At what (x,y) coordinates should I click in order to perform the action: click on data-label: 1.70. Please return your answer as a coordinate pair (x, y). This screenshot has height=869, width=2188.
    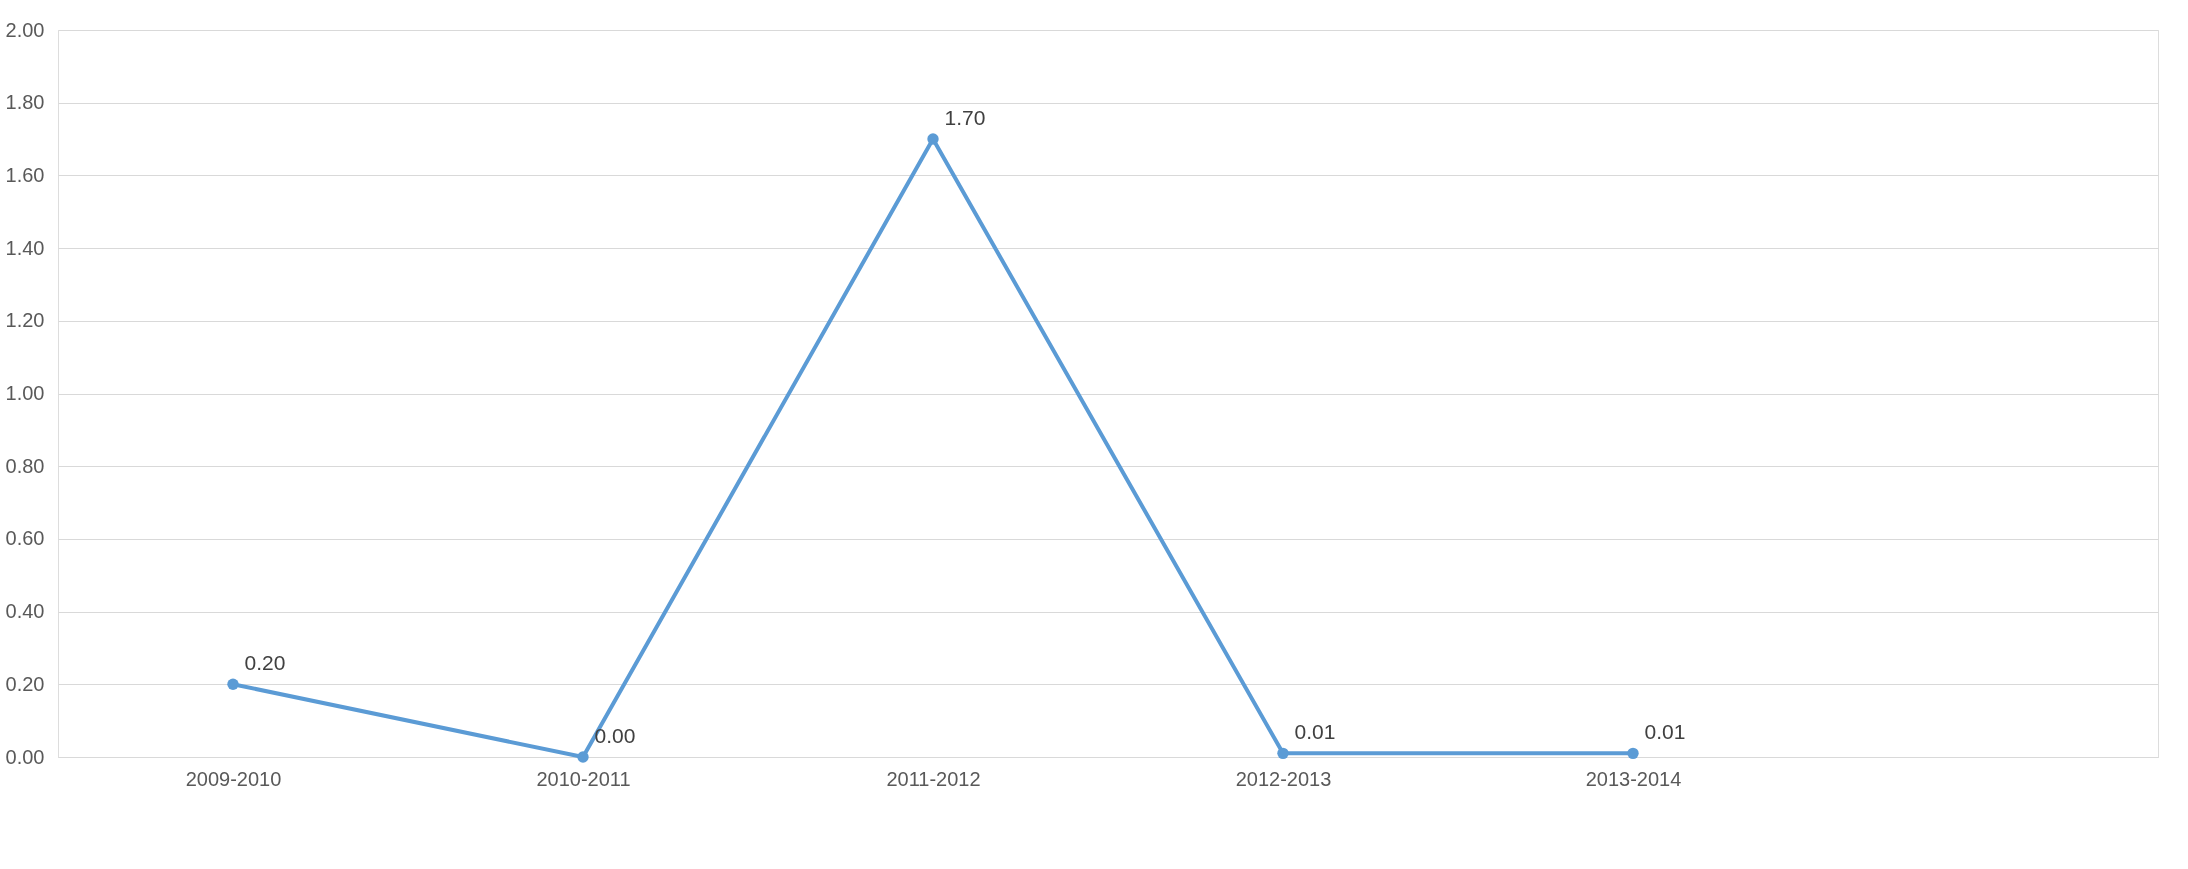
    Looking at the image, I should click on (965, 118).